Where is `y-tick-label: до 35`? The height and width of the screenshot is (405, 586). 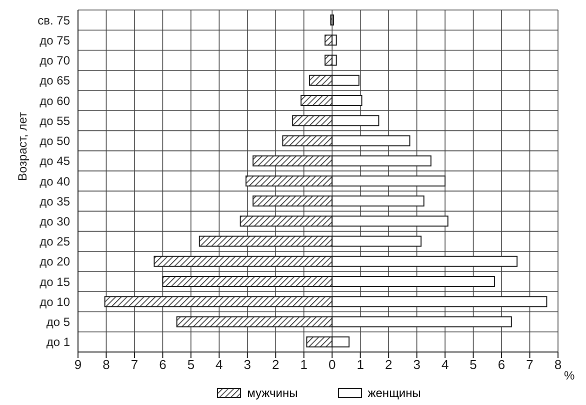
y-tick-label: до 35 is located at coordinates (55, 201).